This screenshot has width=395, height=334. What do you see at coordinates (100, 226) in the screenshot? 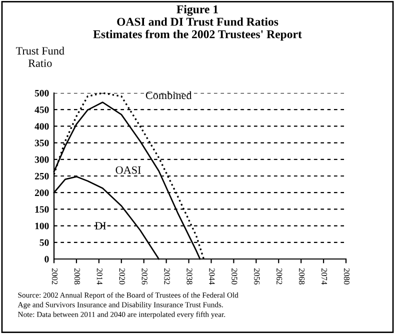
I see `series-label: DI` at bounding box center [100, 226].